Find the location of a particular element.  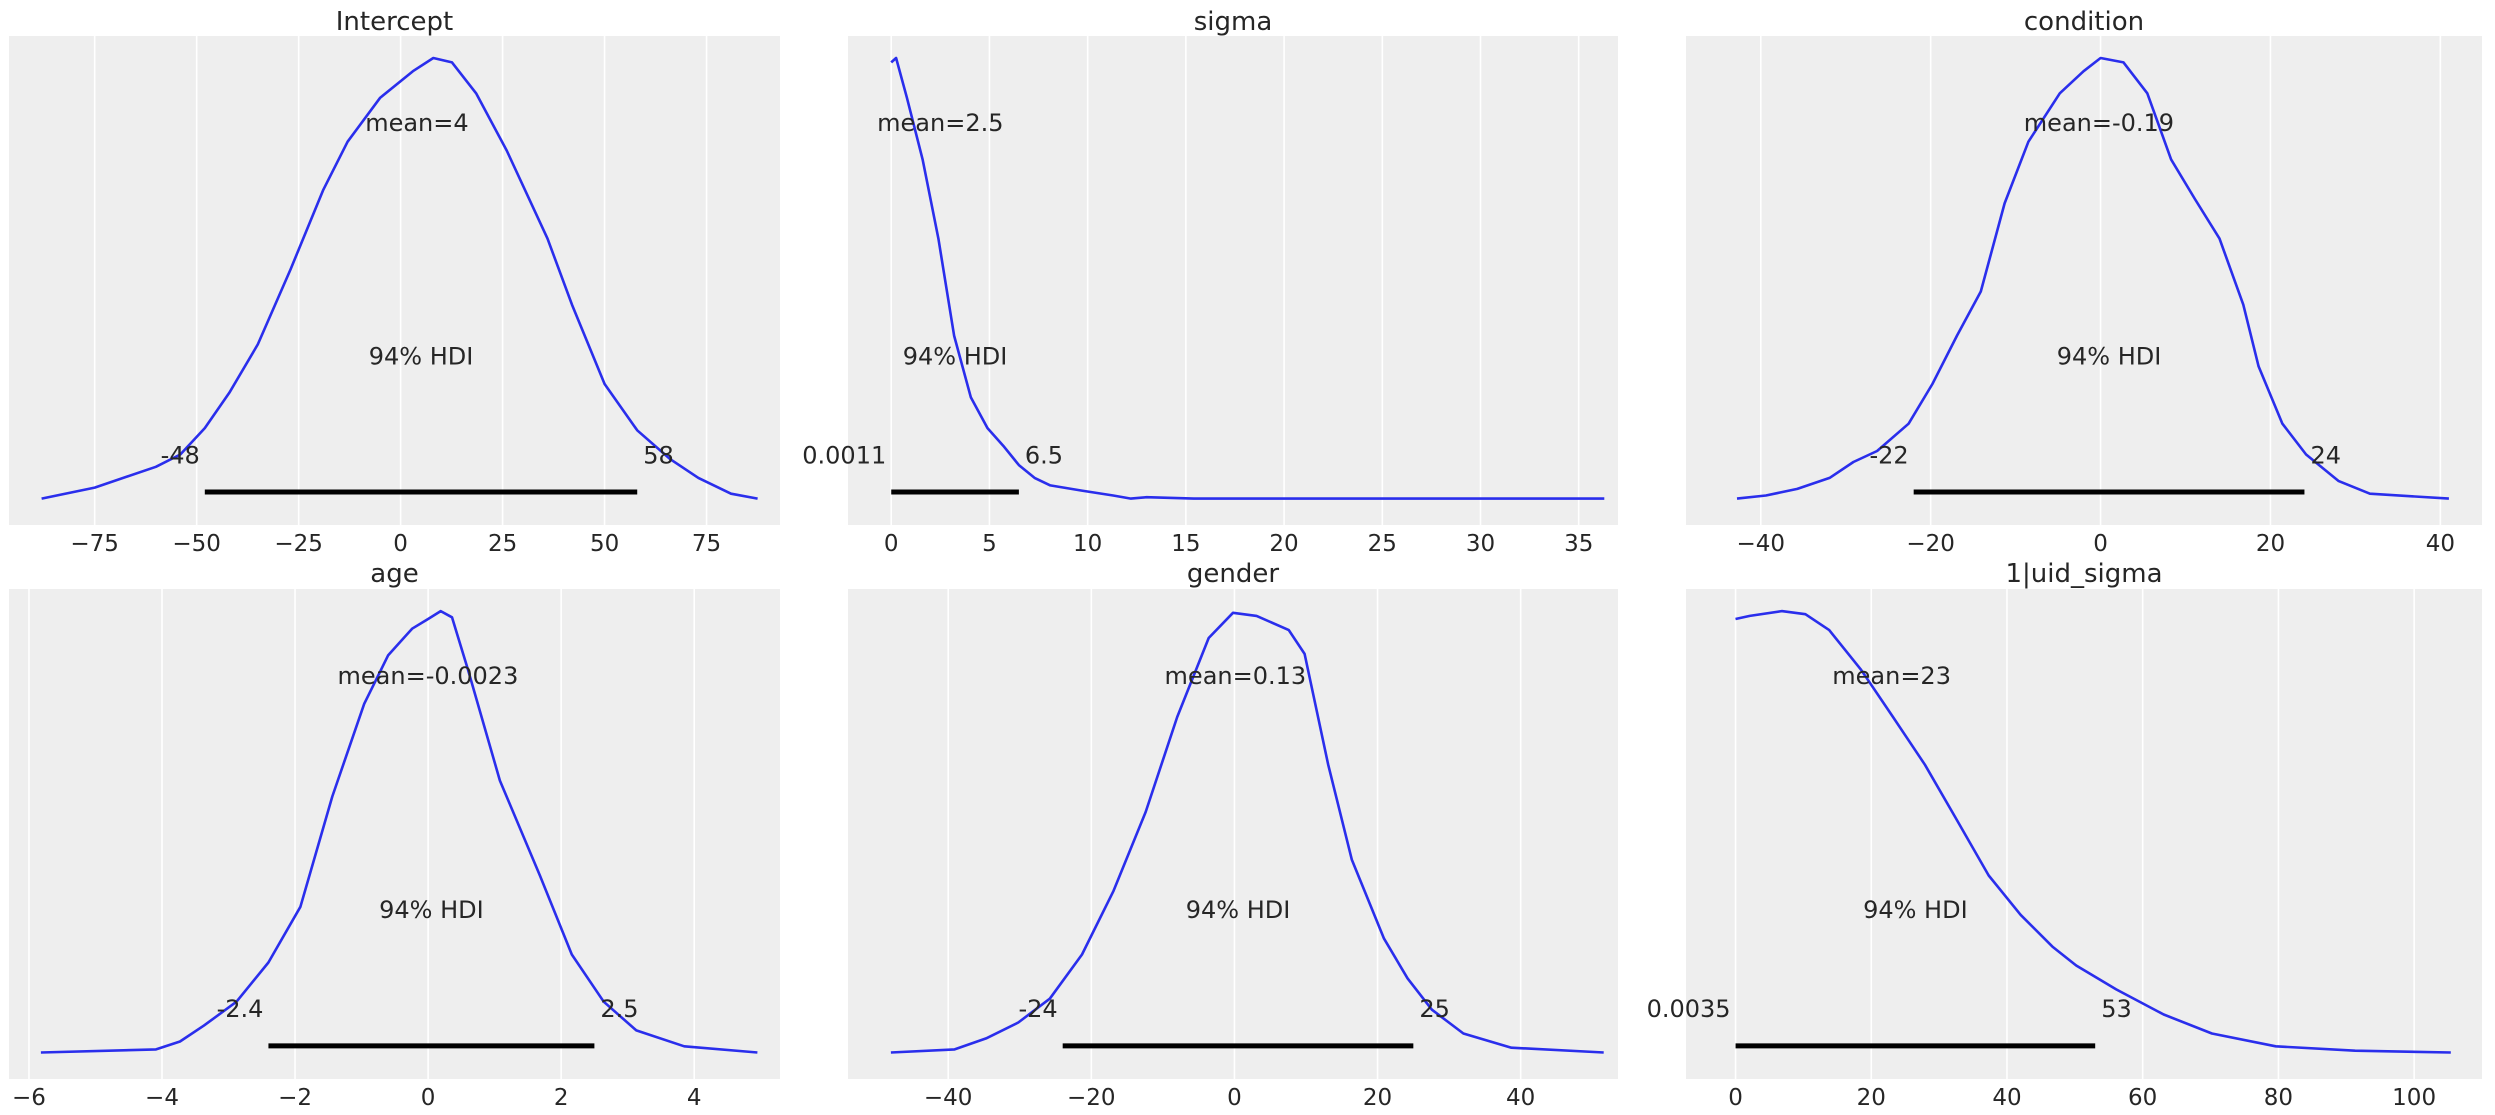

x-tick-label: 80 is located at coordinates (2278, 1098).